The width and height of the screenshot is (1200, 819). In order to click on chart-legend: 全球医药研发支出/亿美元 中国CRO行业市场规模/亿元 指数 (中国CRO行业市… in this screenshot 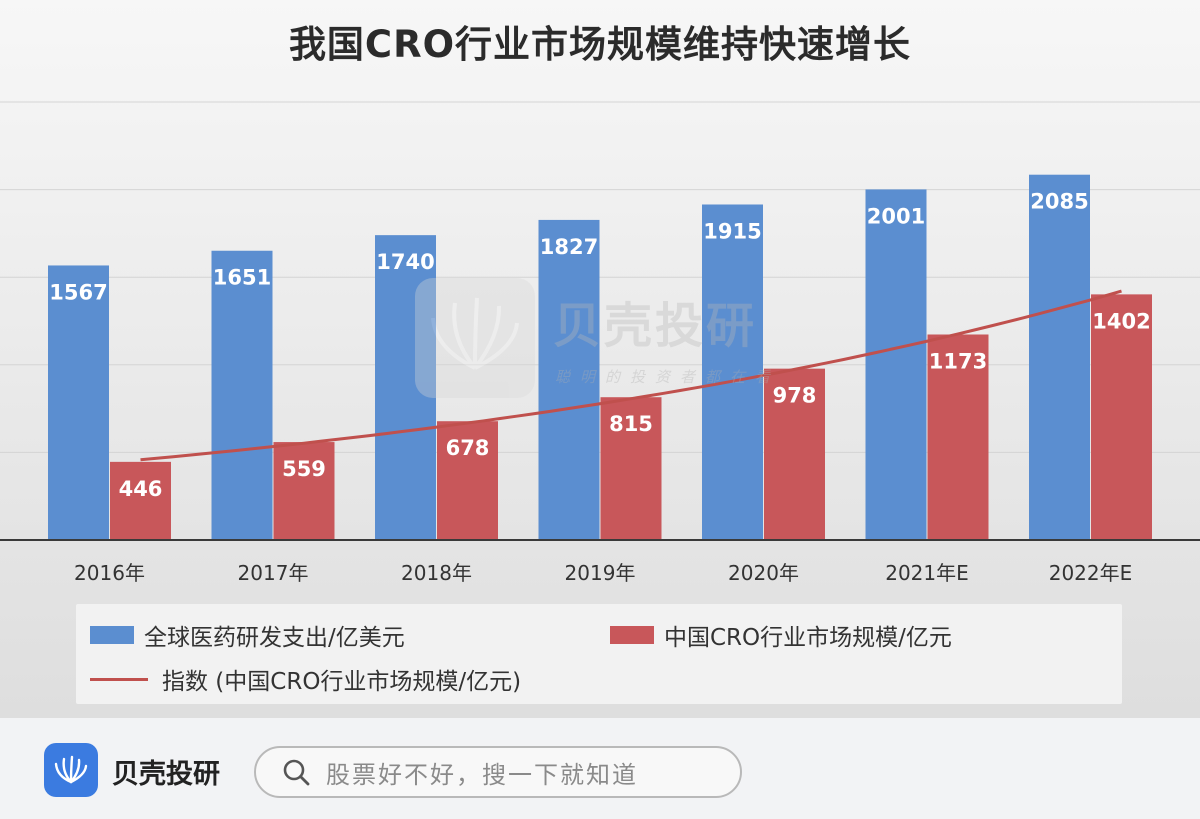, I will do `click(599, 654)`.